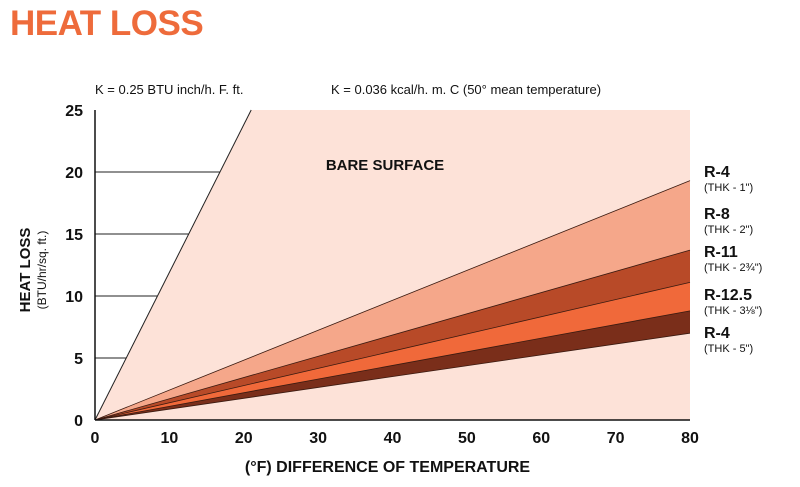 This screenshot has height=487, width=800. I want to click on series-thickness-label: (THK - 2¾"), so click(733, 268).